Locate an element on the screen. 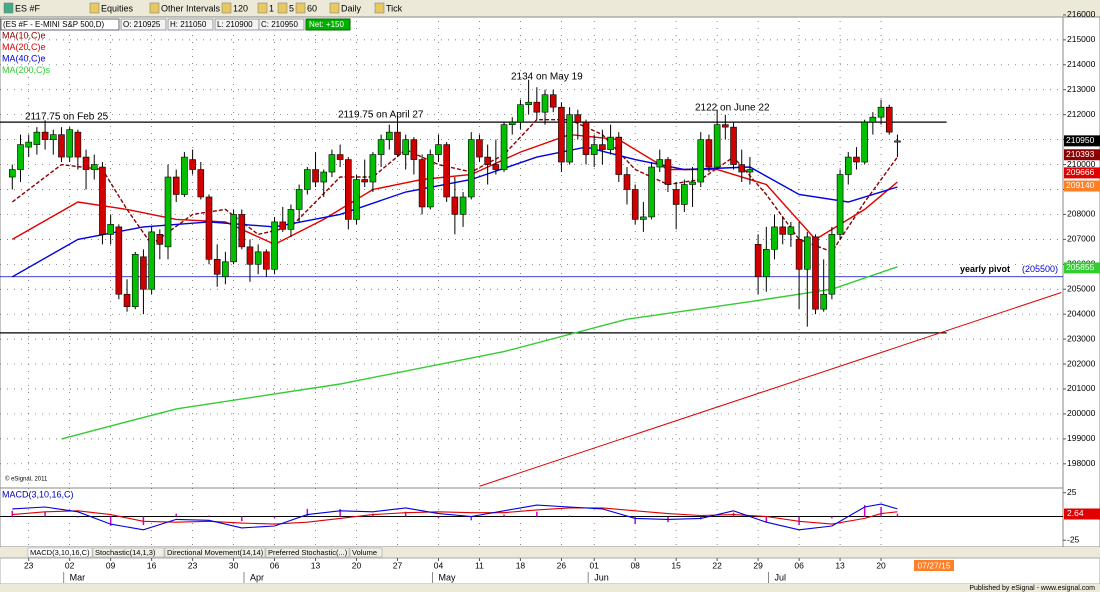 This screenshot has height=592, width=1100. x-tick-label: 01 is located at coordinates (594, 565).